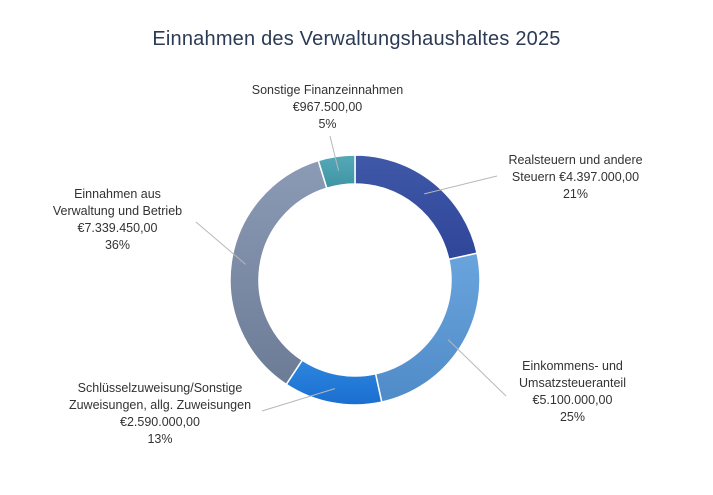 This screenshot has width=713, height=495. What do you see at coordinates (160, 422) in the screenshot?
I see `value-label: €2.590.000,00` at bounding box center [160, 422].